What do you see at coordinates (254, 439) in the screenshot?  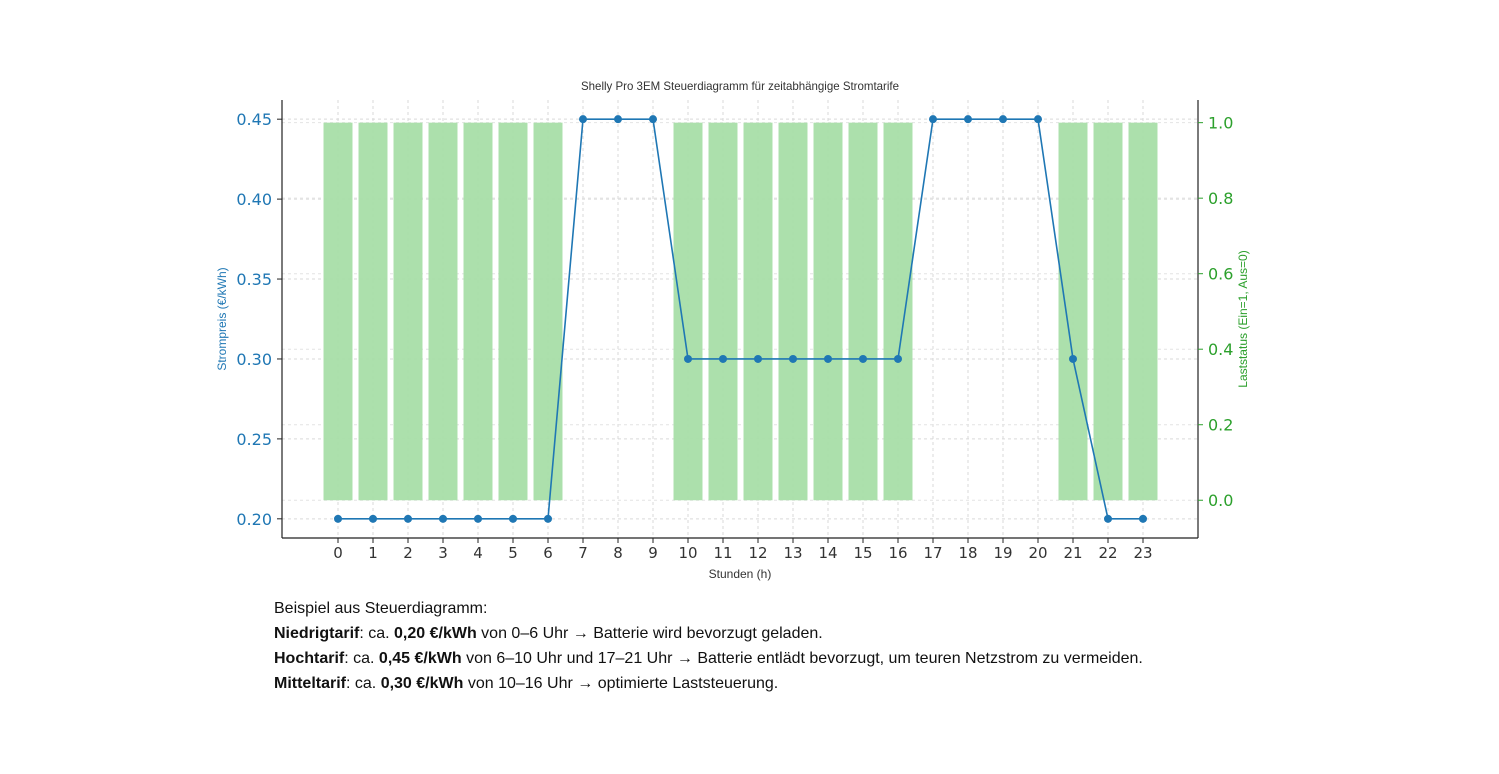 I see `y-tick-label-left: 0.25` at bounding box center [254, 439].